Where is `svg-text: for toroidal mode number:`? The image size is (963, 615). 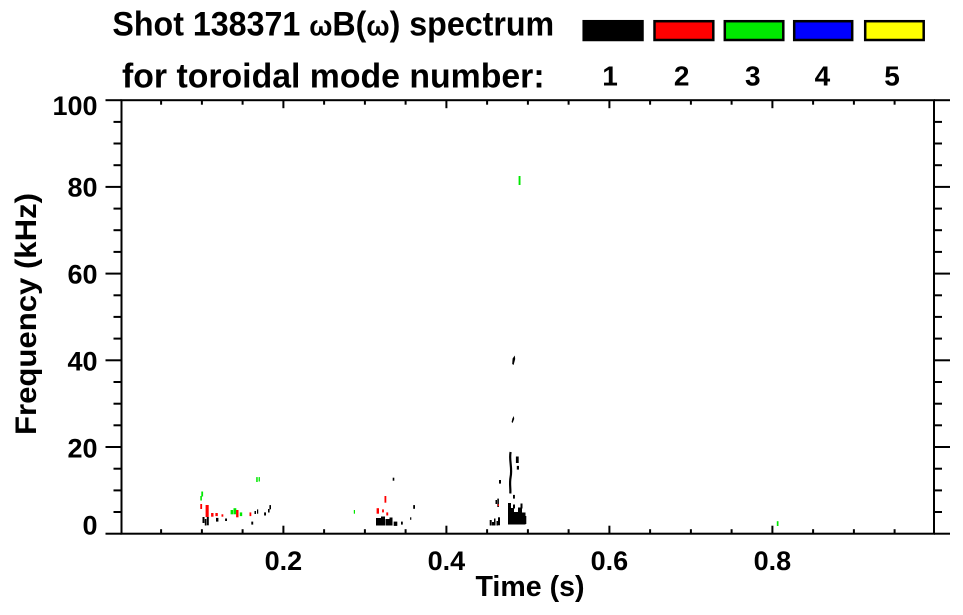
svg-text: for toroidal mode number: is located at coordinates (333, 77).